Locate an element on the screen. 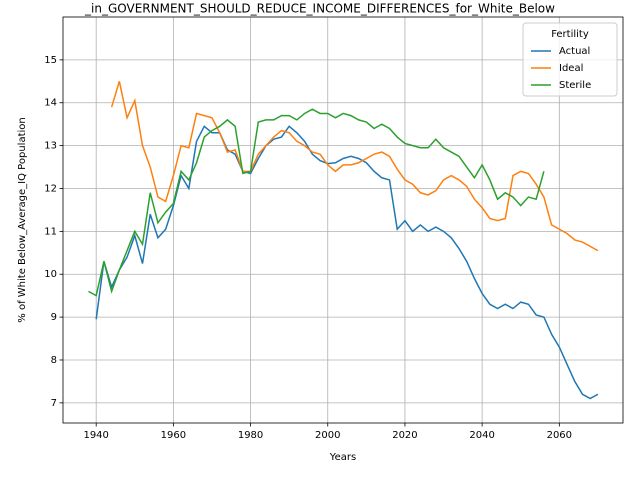 The width and height of the screenshot is (640, 480). x-tick-label: 2060 is located at coordinates (559, 435).